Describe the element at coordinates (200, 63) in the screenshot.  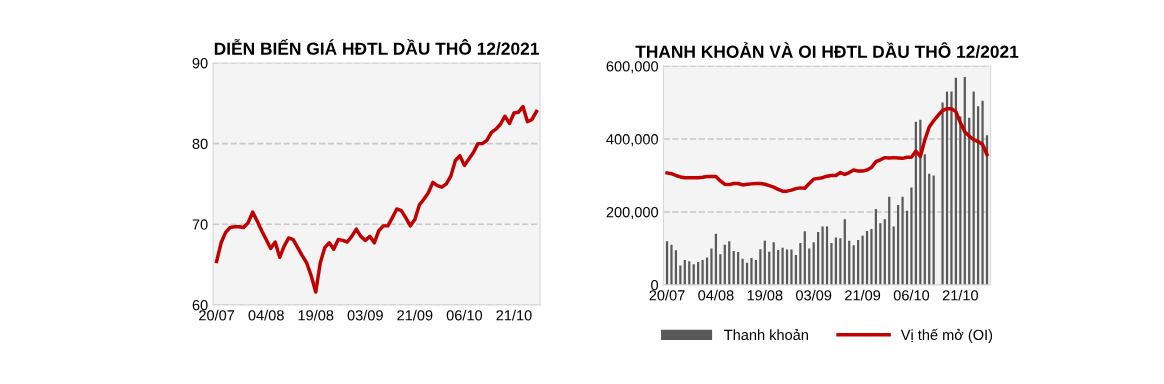
I see `y-tick-label: 90` at that location.